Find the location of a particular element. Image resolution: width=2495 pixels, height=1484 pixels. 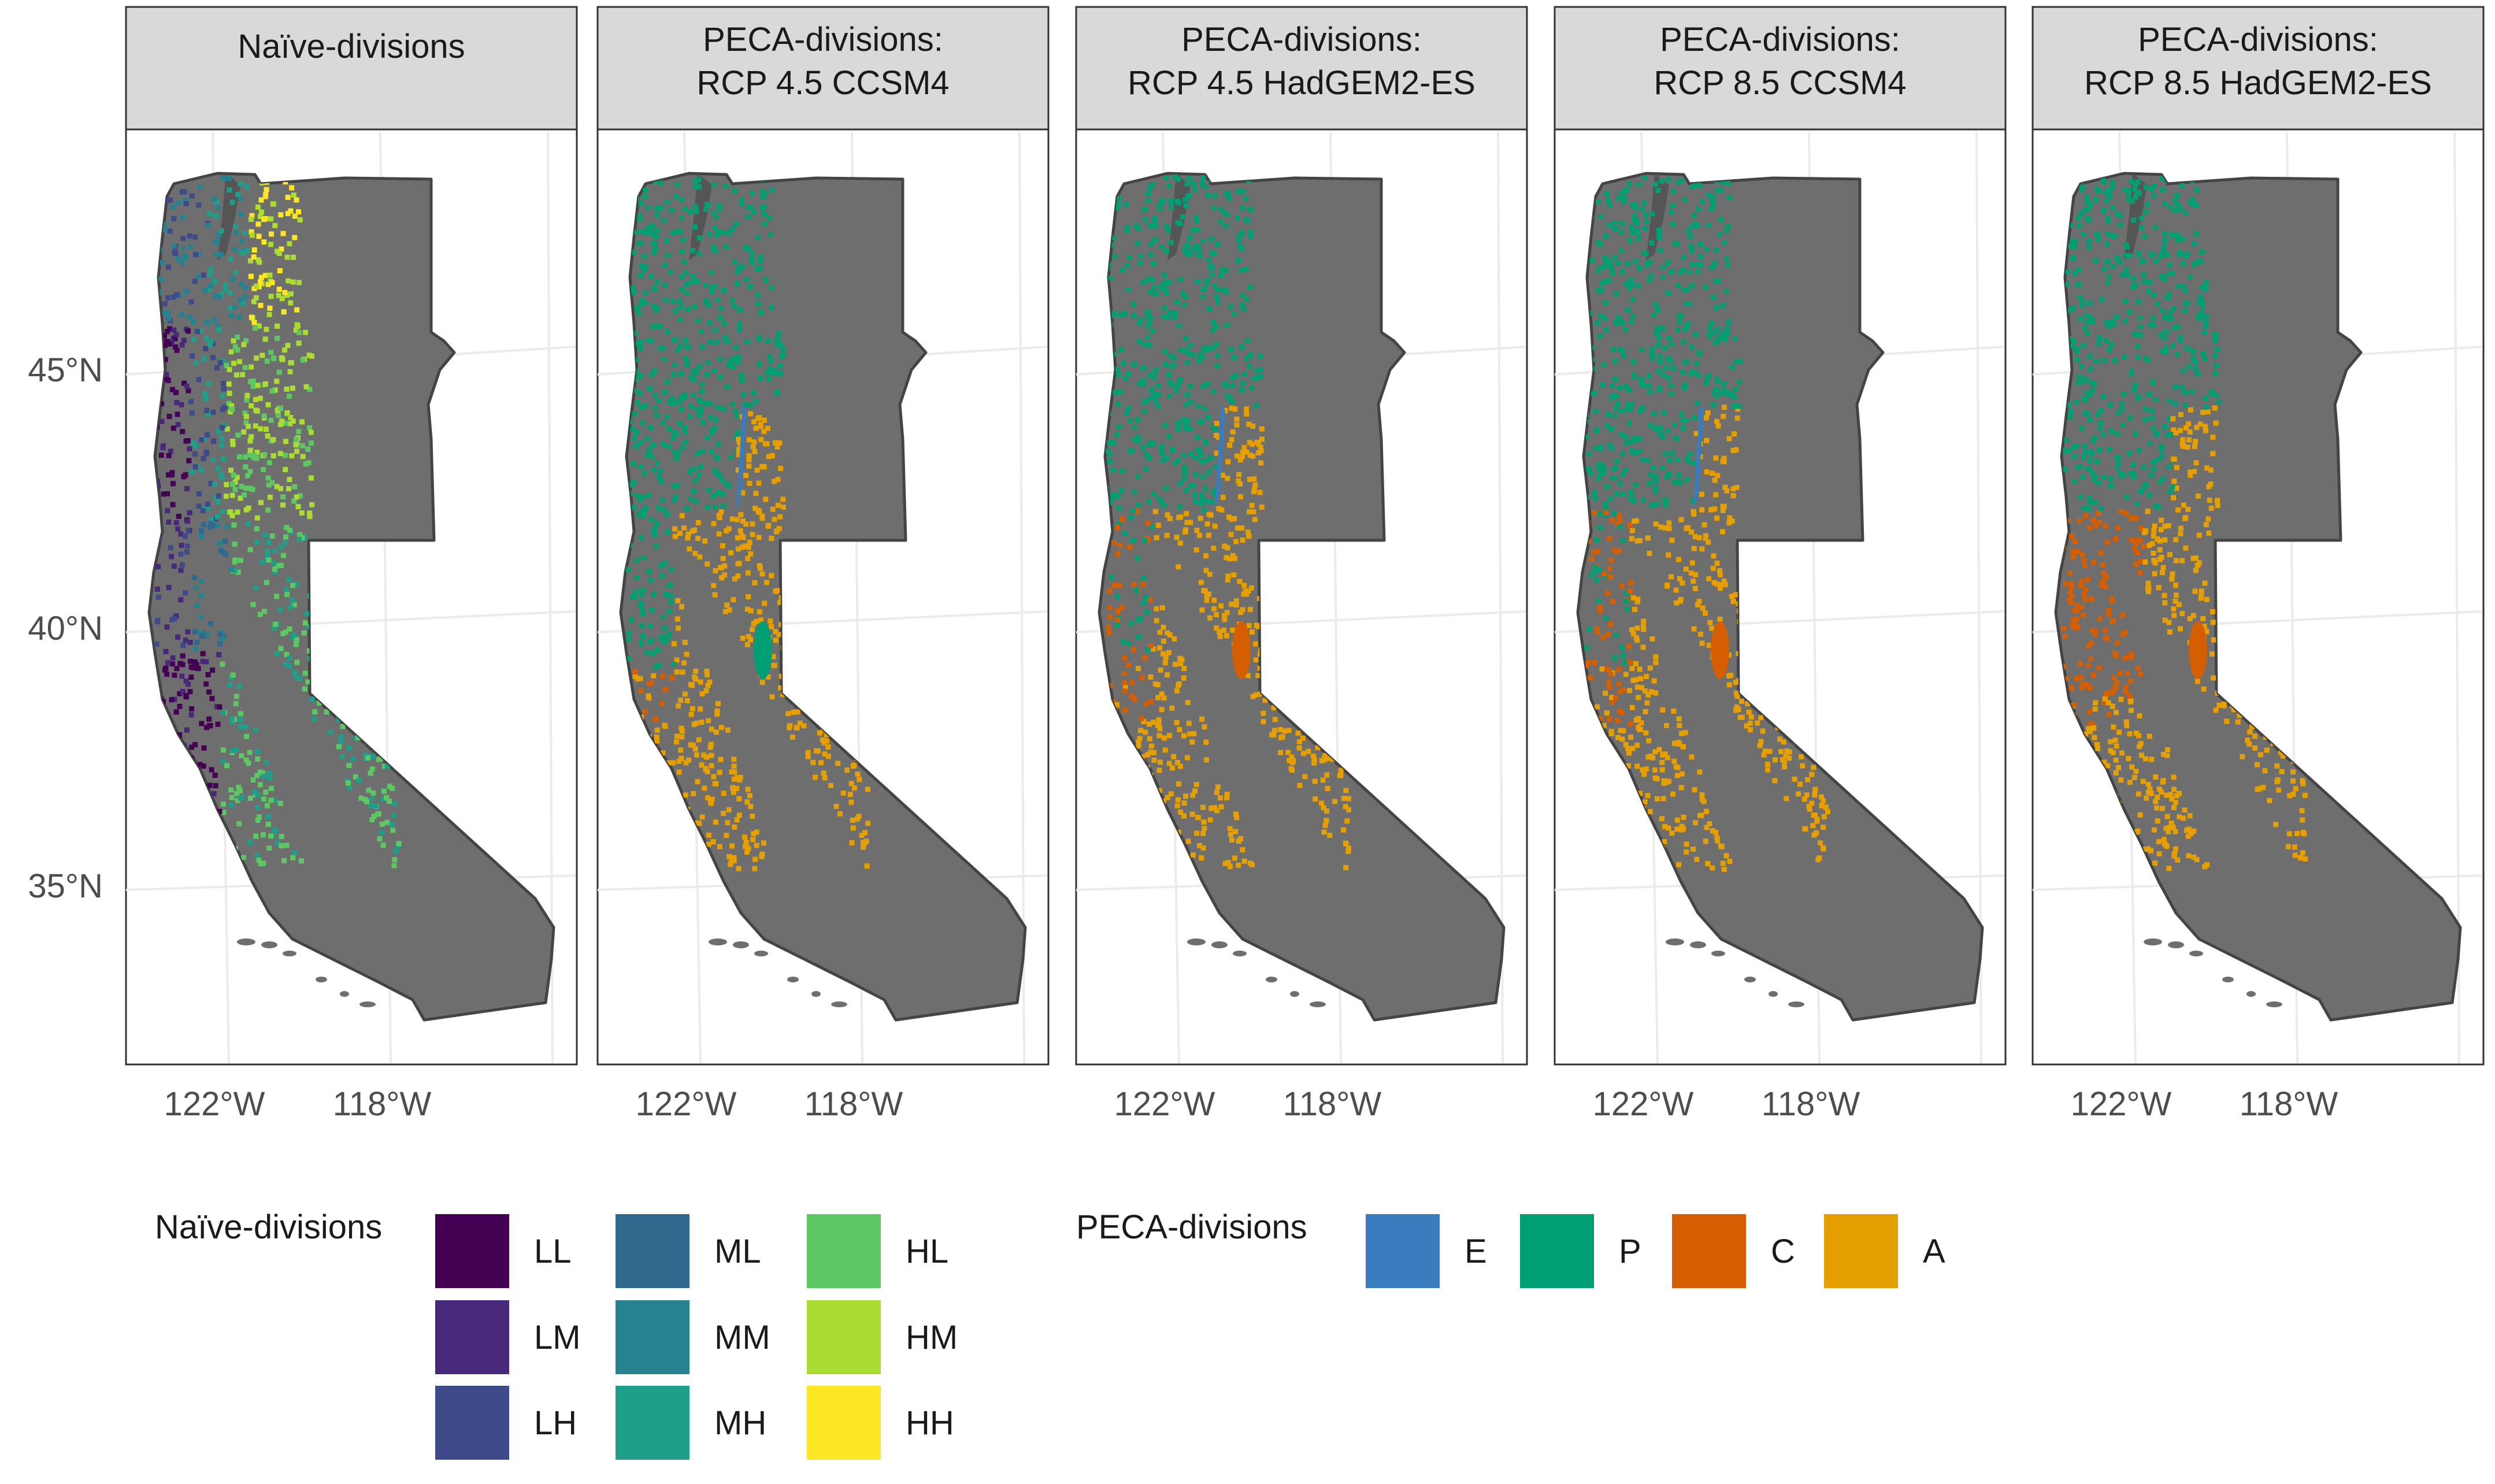

y-tick-label: 45°N is located at coordinates (65, 370).